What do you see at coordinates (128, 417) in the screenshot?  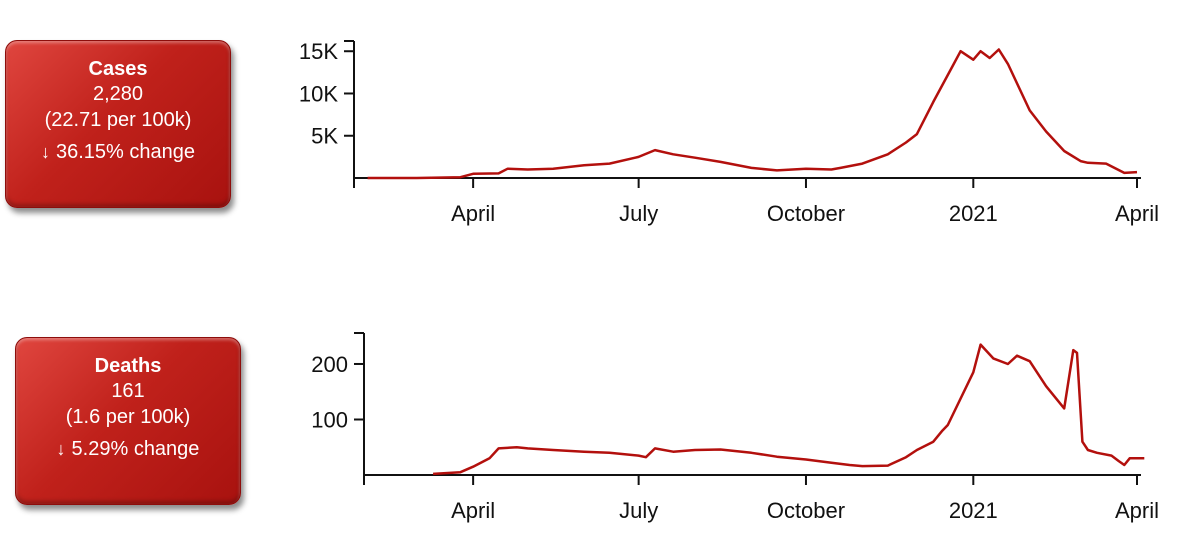 I see `deaths-rate: (1.6 per 100k)` at bounding box center [128, 417].